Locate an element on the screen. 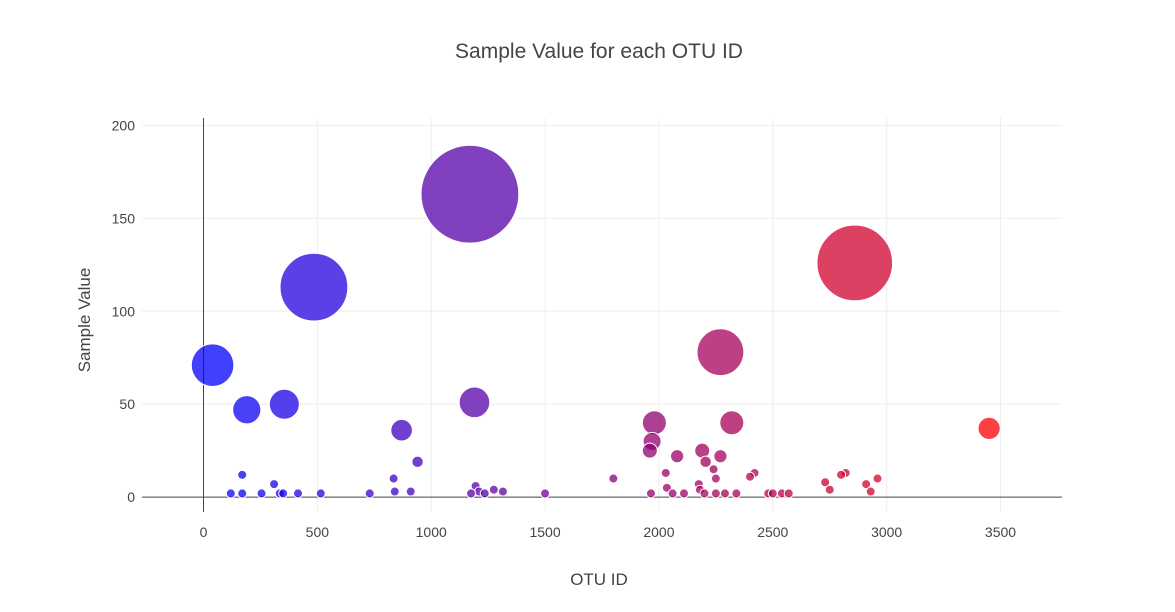 This screenshot has height=612, width=1175. x-tick-label: 3500 is located at coordinates (1000, 532).